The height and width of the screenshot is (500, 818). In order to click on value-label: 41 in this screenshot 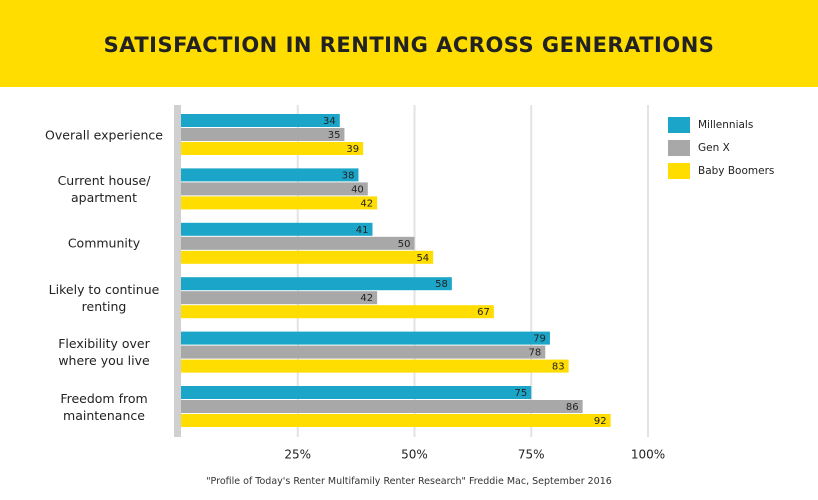, I will do `click(362, 230)`.